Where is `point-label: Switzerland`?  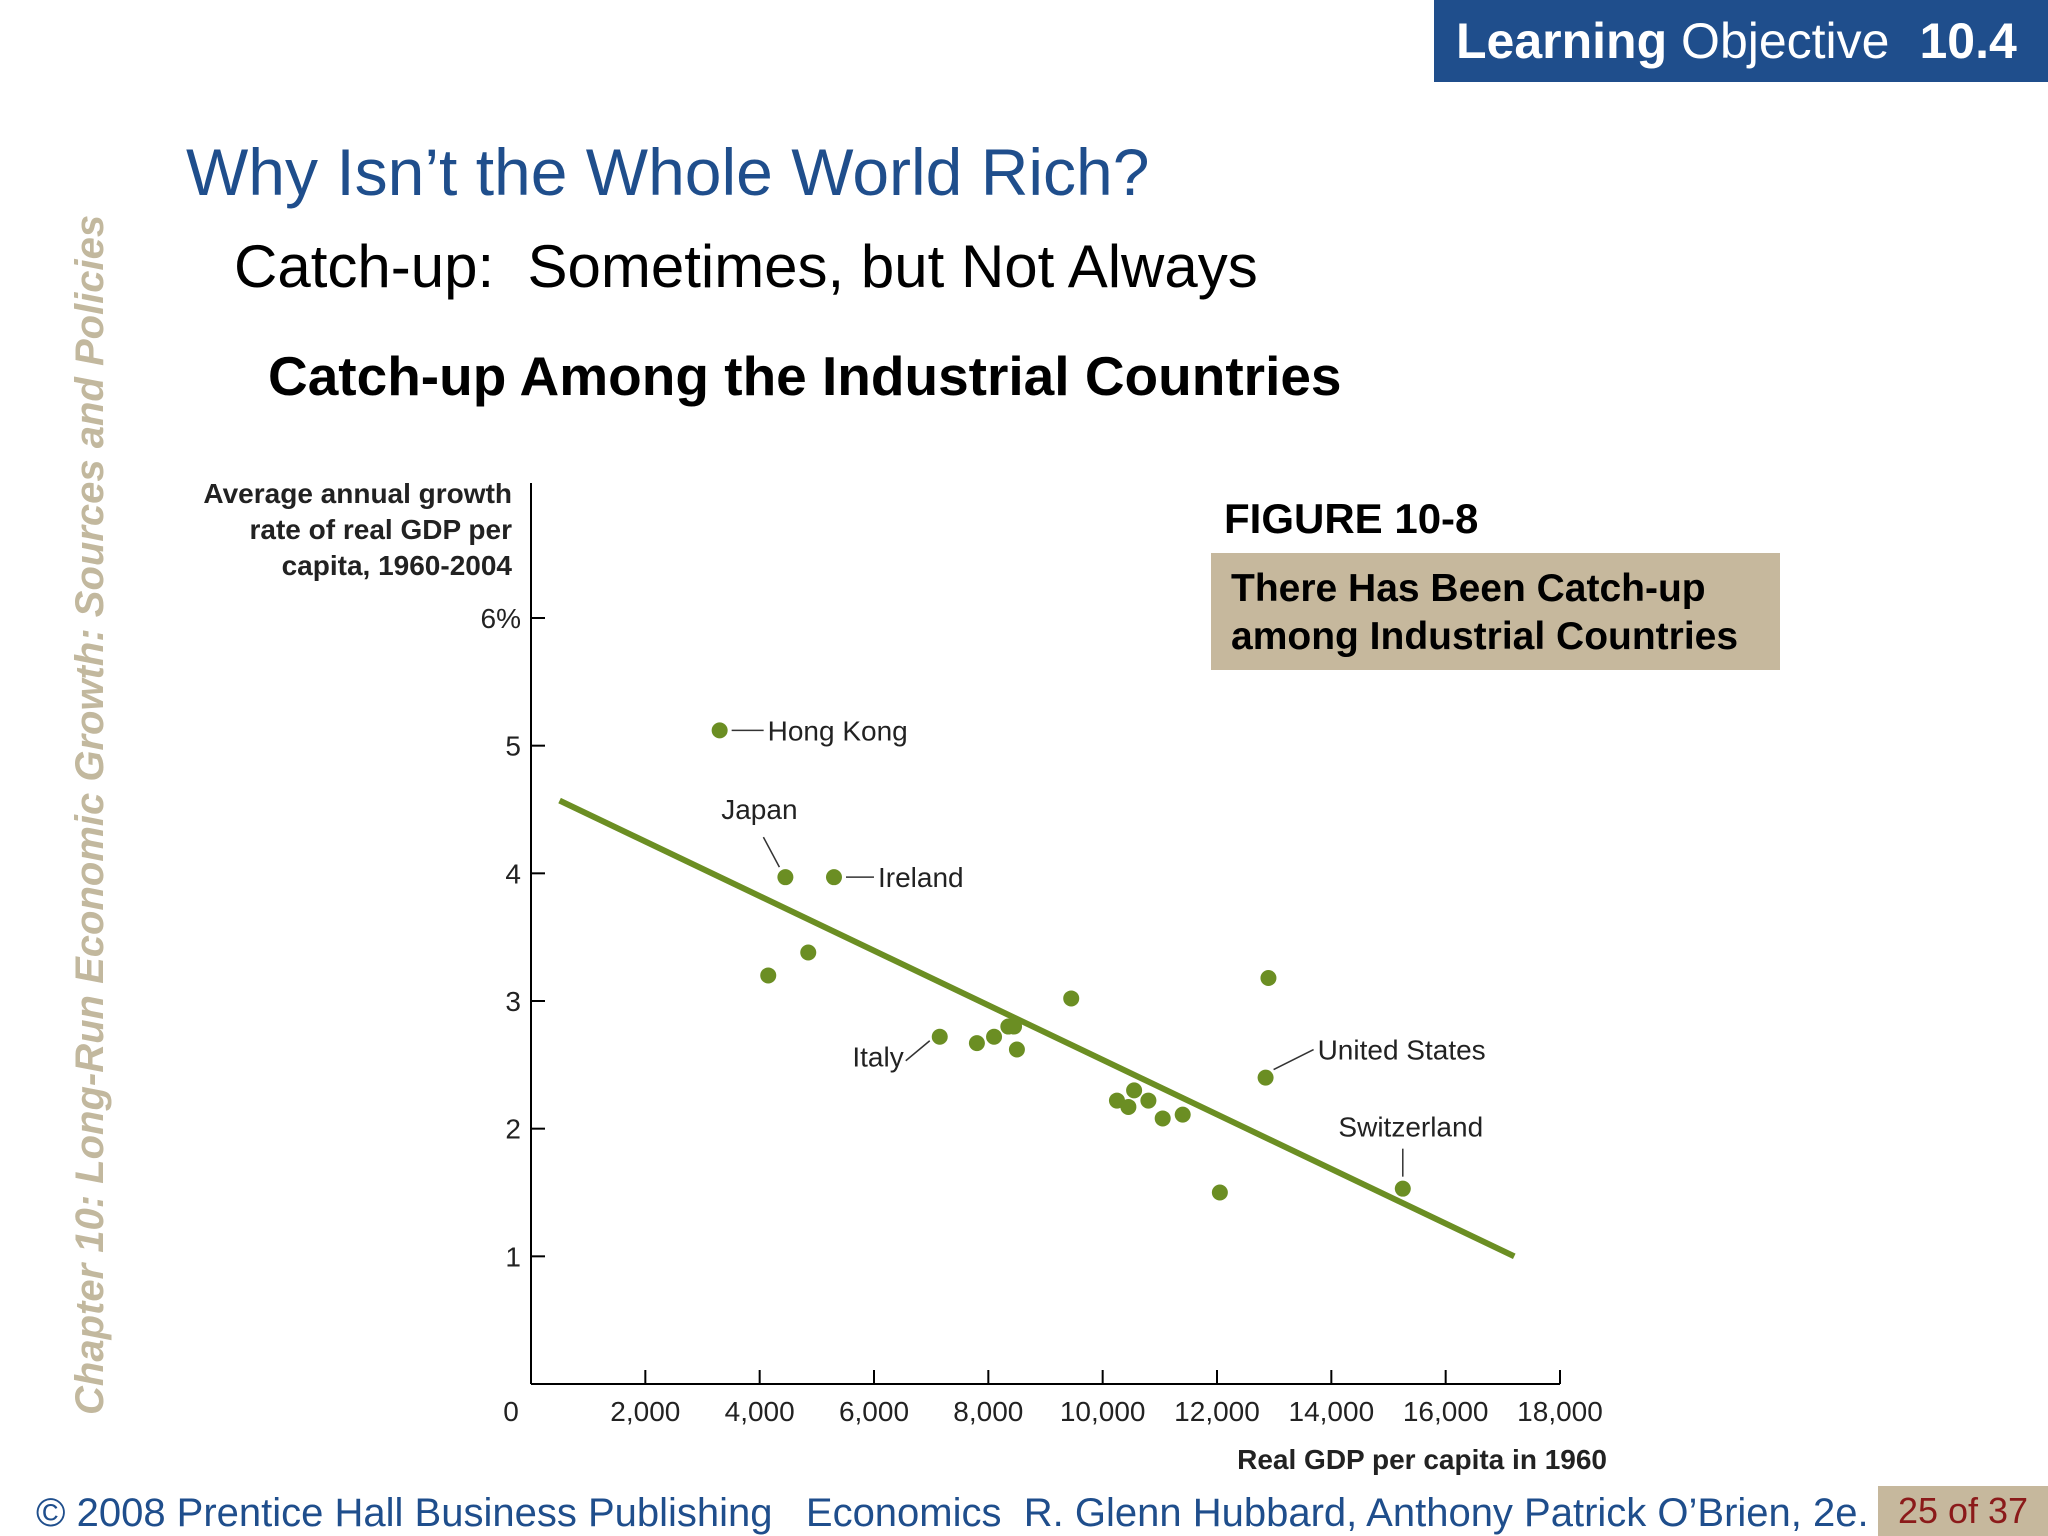 point-label: Switzerland is located at coordinates (1410, 1127).